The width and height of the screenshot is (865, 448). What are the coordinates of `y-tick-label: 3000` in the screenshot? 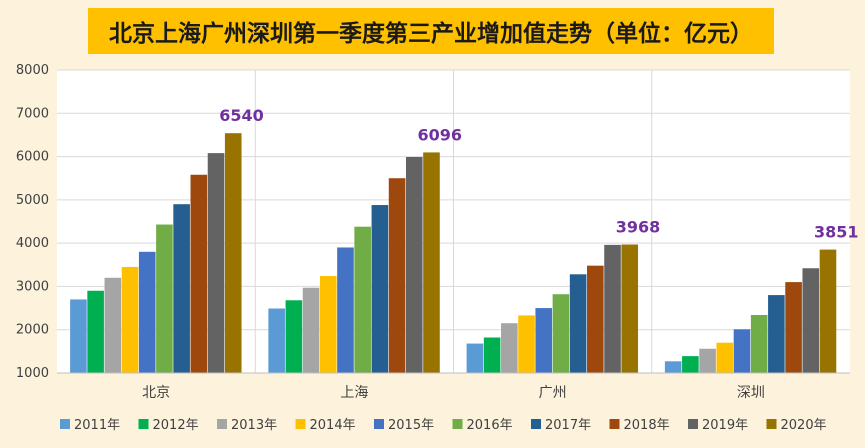 It's located at (32, 286).